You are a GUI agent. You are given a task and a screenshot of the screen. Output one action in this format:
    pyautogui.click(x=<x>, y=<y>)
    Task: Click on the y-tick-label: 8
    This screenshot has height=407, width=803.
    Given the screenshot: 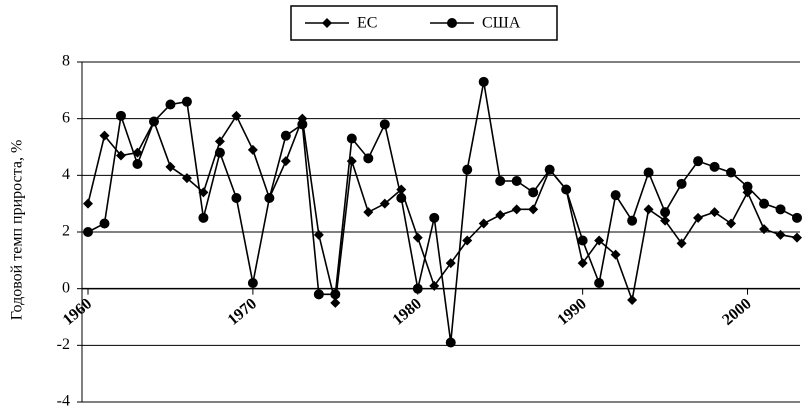 What is the action you would take?
    pyautogui.click(x=66, y=61)
    